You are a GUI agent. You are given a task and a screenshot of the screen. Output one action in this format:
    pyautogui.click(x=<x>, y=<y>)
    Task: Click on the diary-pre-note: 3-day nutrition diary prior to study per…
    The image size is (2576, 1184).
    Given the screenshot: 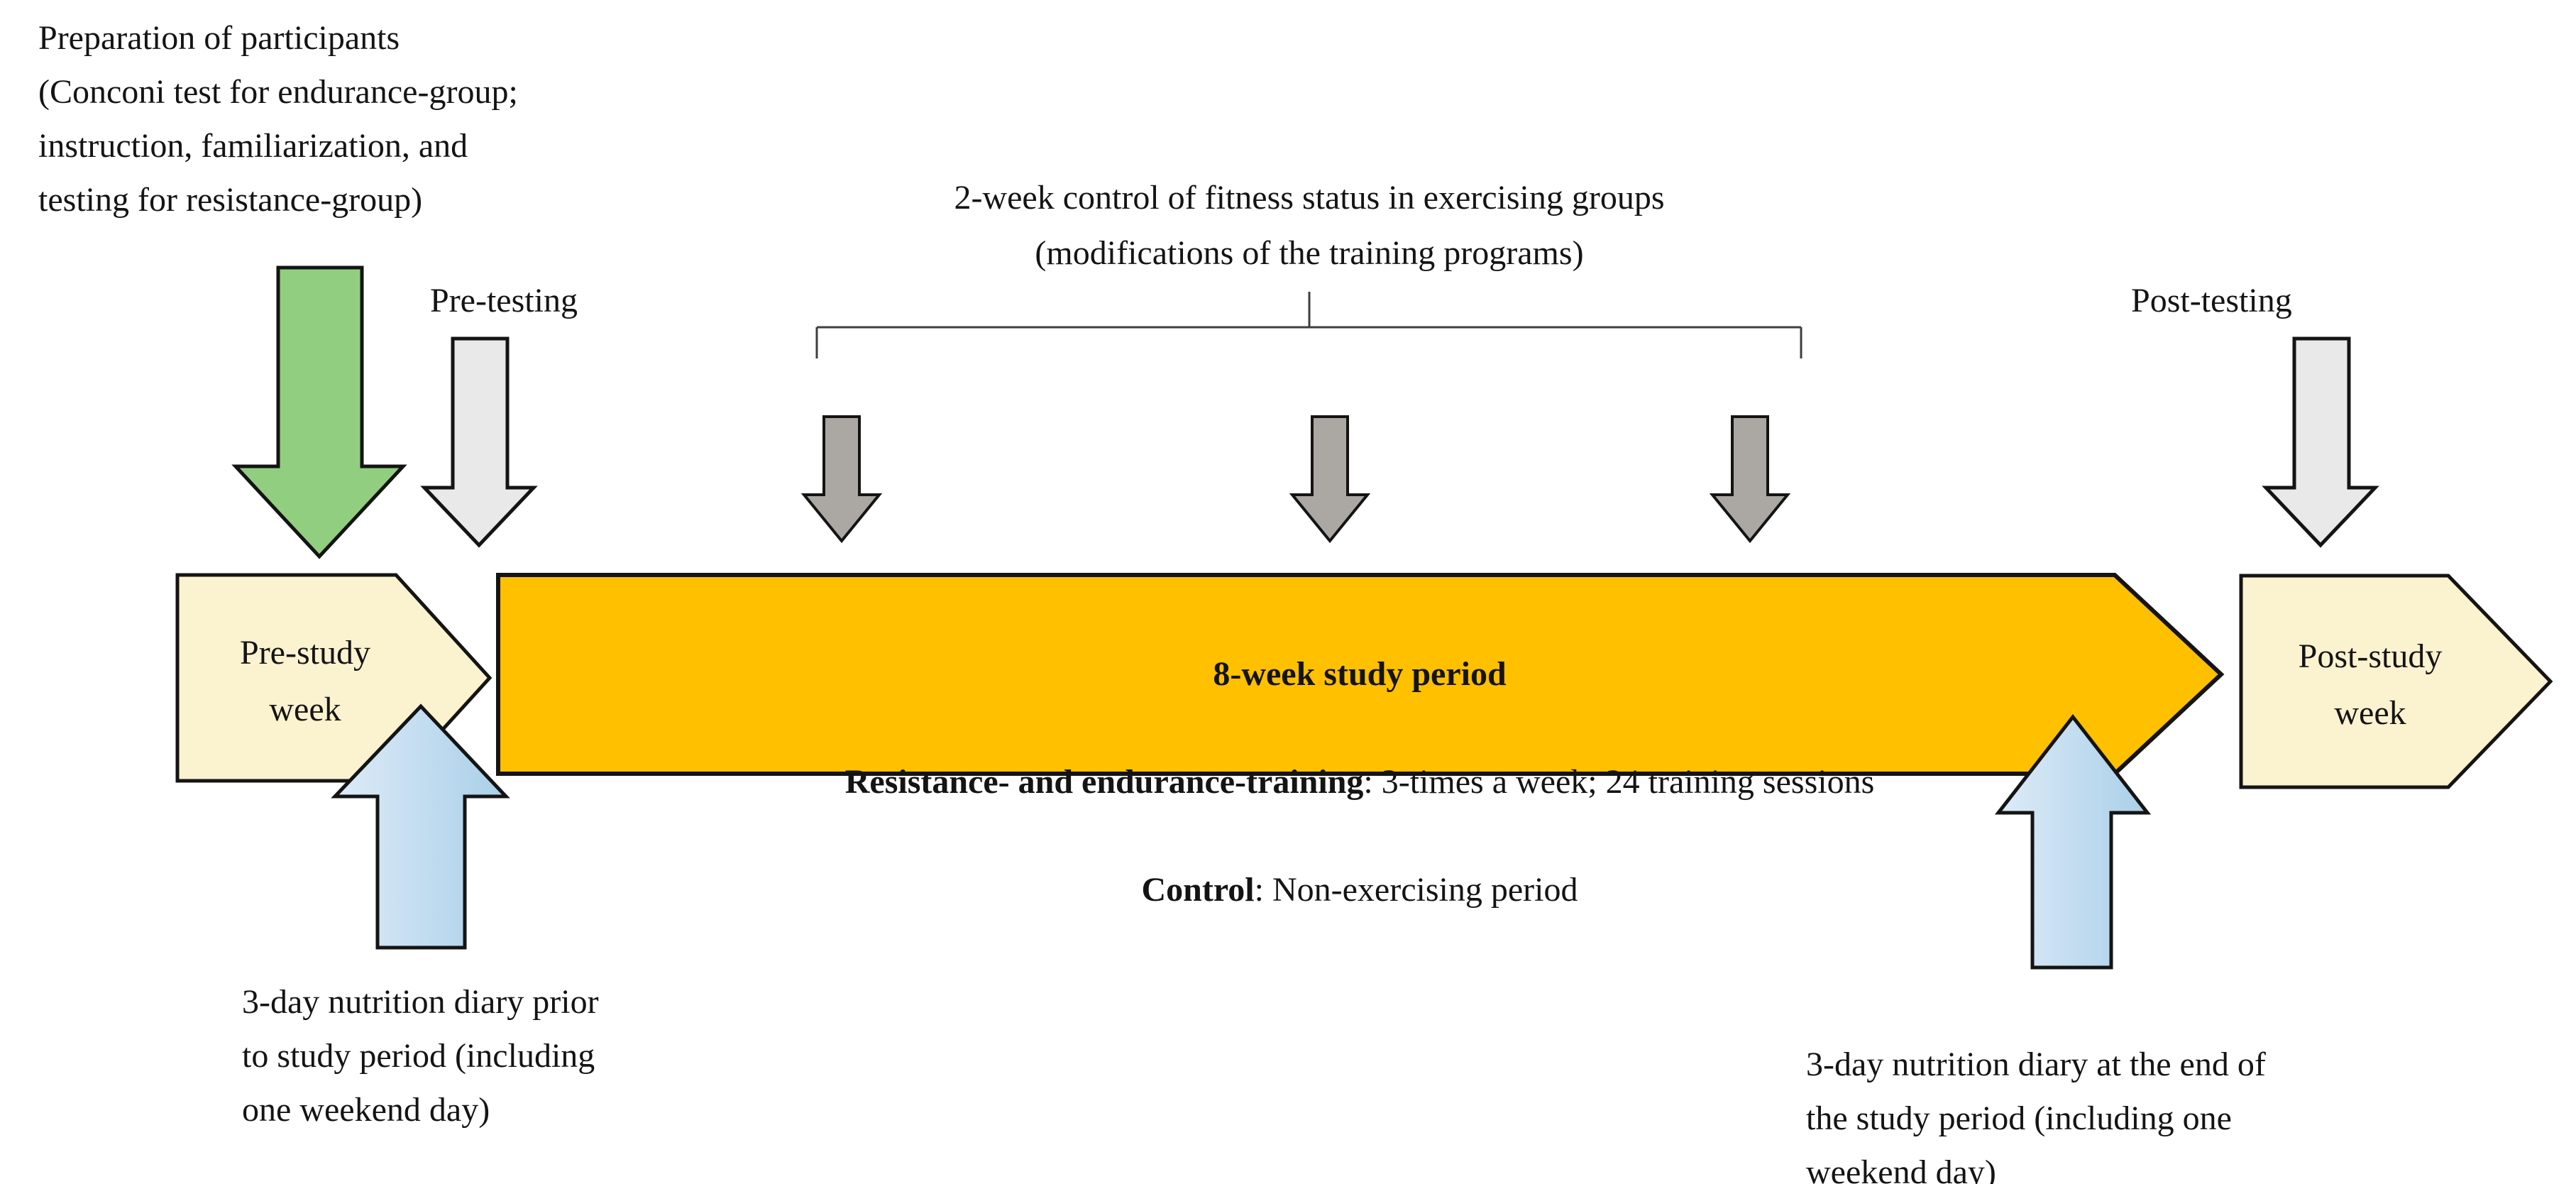 What is the action you would take?
    pyautogui.click(x=420, y=1056)
    